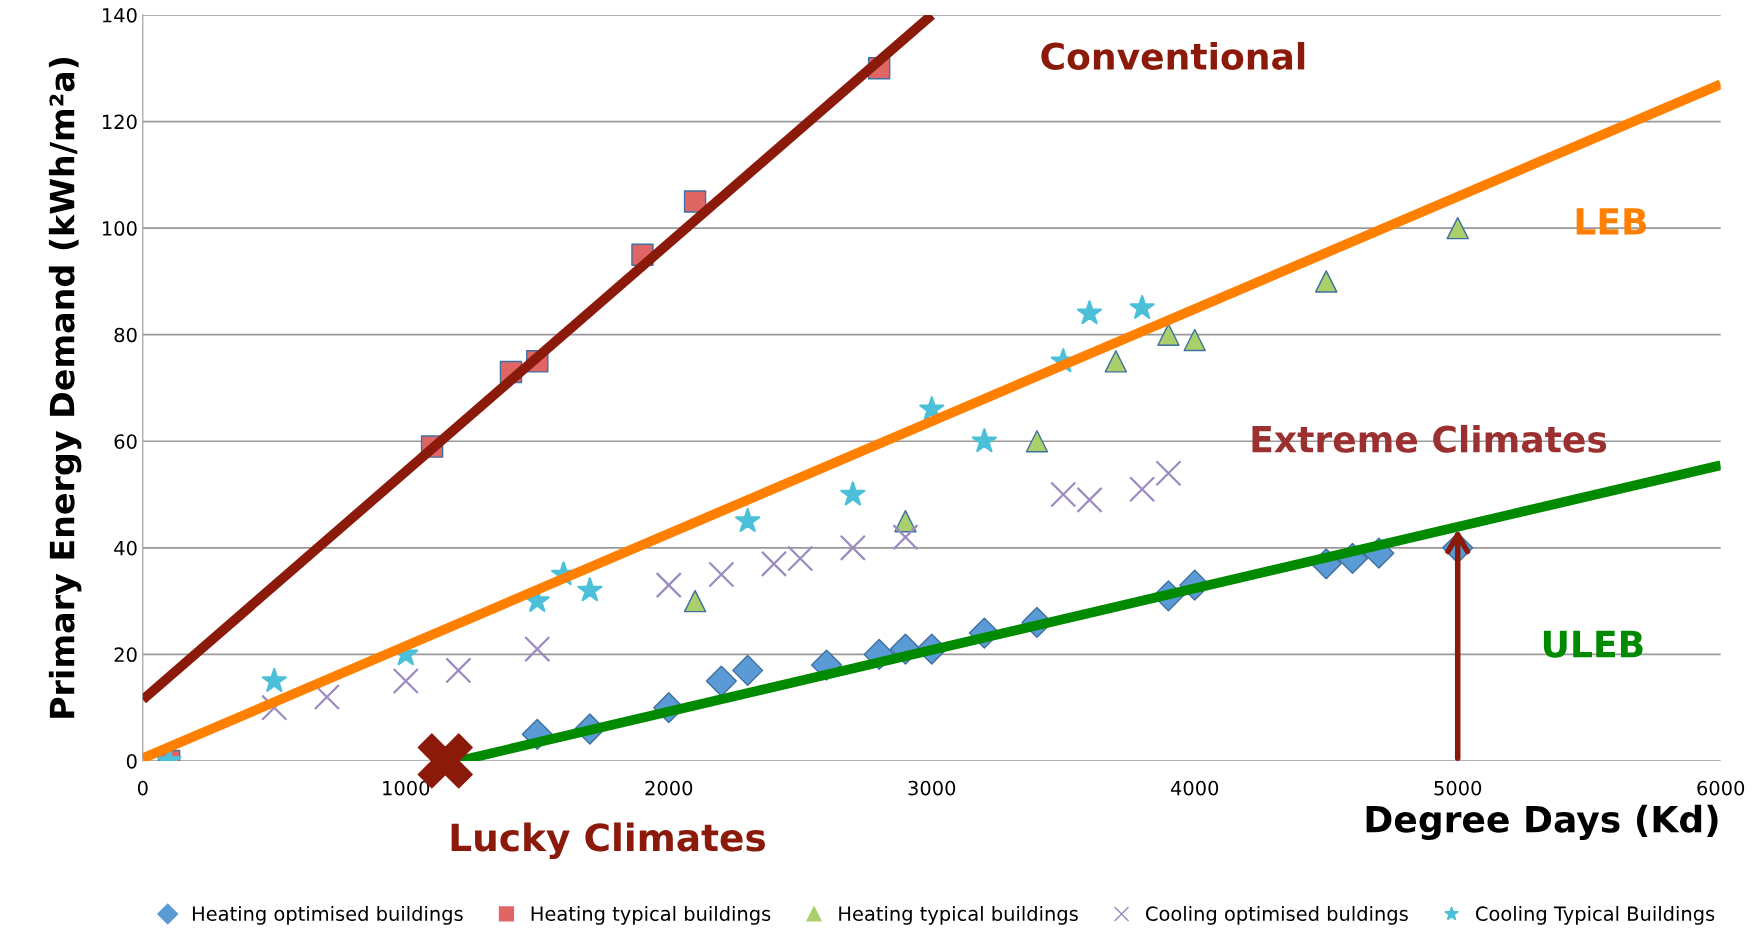  Describe the element at coordinates (932, 788) in the screenshot. I see `x-tick-label: 3000` at that location.